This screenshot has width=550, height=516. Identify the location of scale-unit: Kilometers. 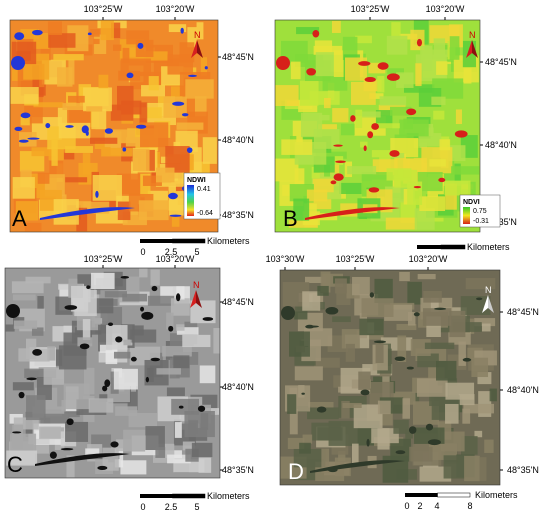
(496, 495).